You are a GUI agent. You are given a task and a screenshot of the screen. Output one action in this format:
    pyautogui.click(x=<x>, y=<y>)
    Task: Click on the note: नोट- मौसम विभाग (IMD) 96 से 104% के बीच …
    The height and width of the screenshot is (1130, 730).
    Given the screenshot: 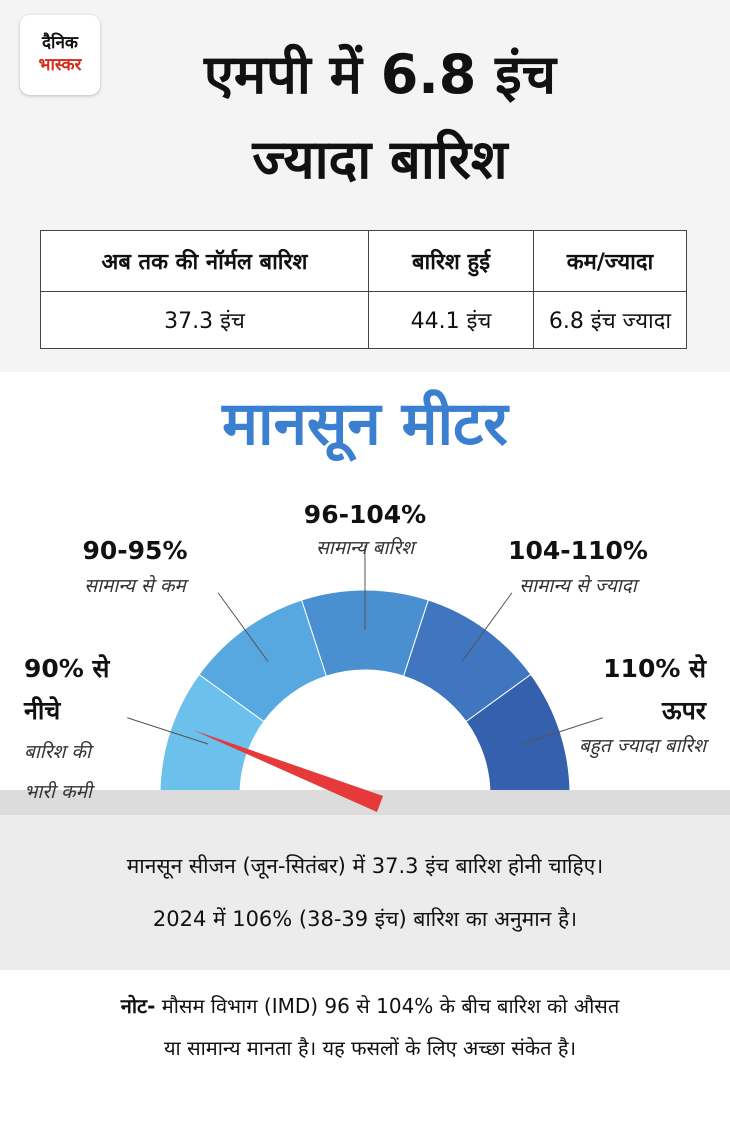 What is the action you would take?
    pyautogui.click(x=370, y=1027)
    